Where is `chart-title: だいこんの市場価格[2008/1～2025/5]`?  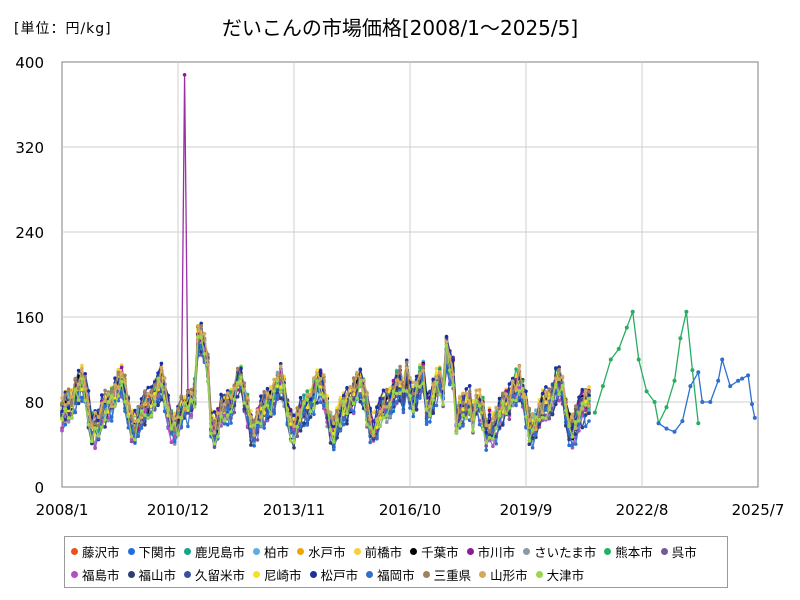 chart-title: だいこんの市場価格[2008/1～2025/5] is located at coordinates (400, 28).